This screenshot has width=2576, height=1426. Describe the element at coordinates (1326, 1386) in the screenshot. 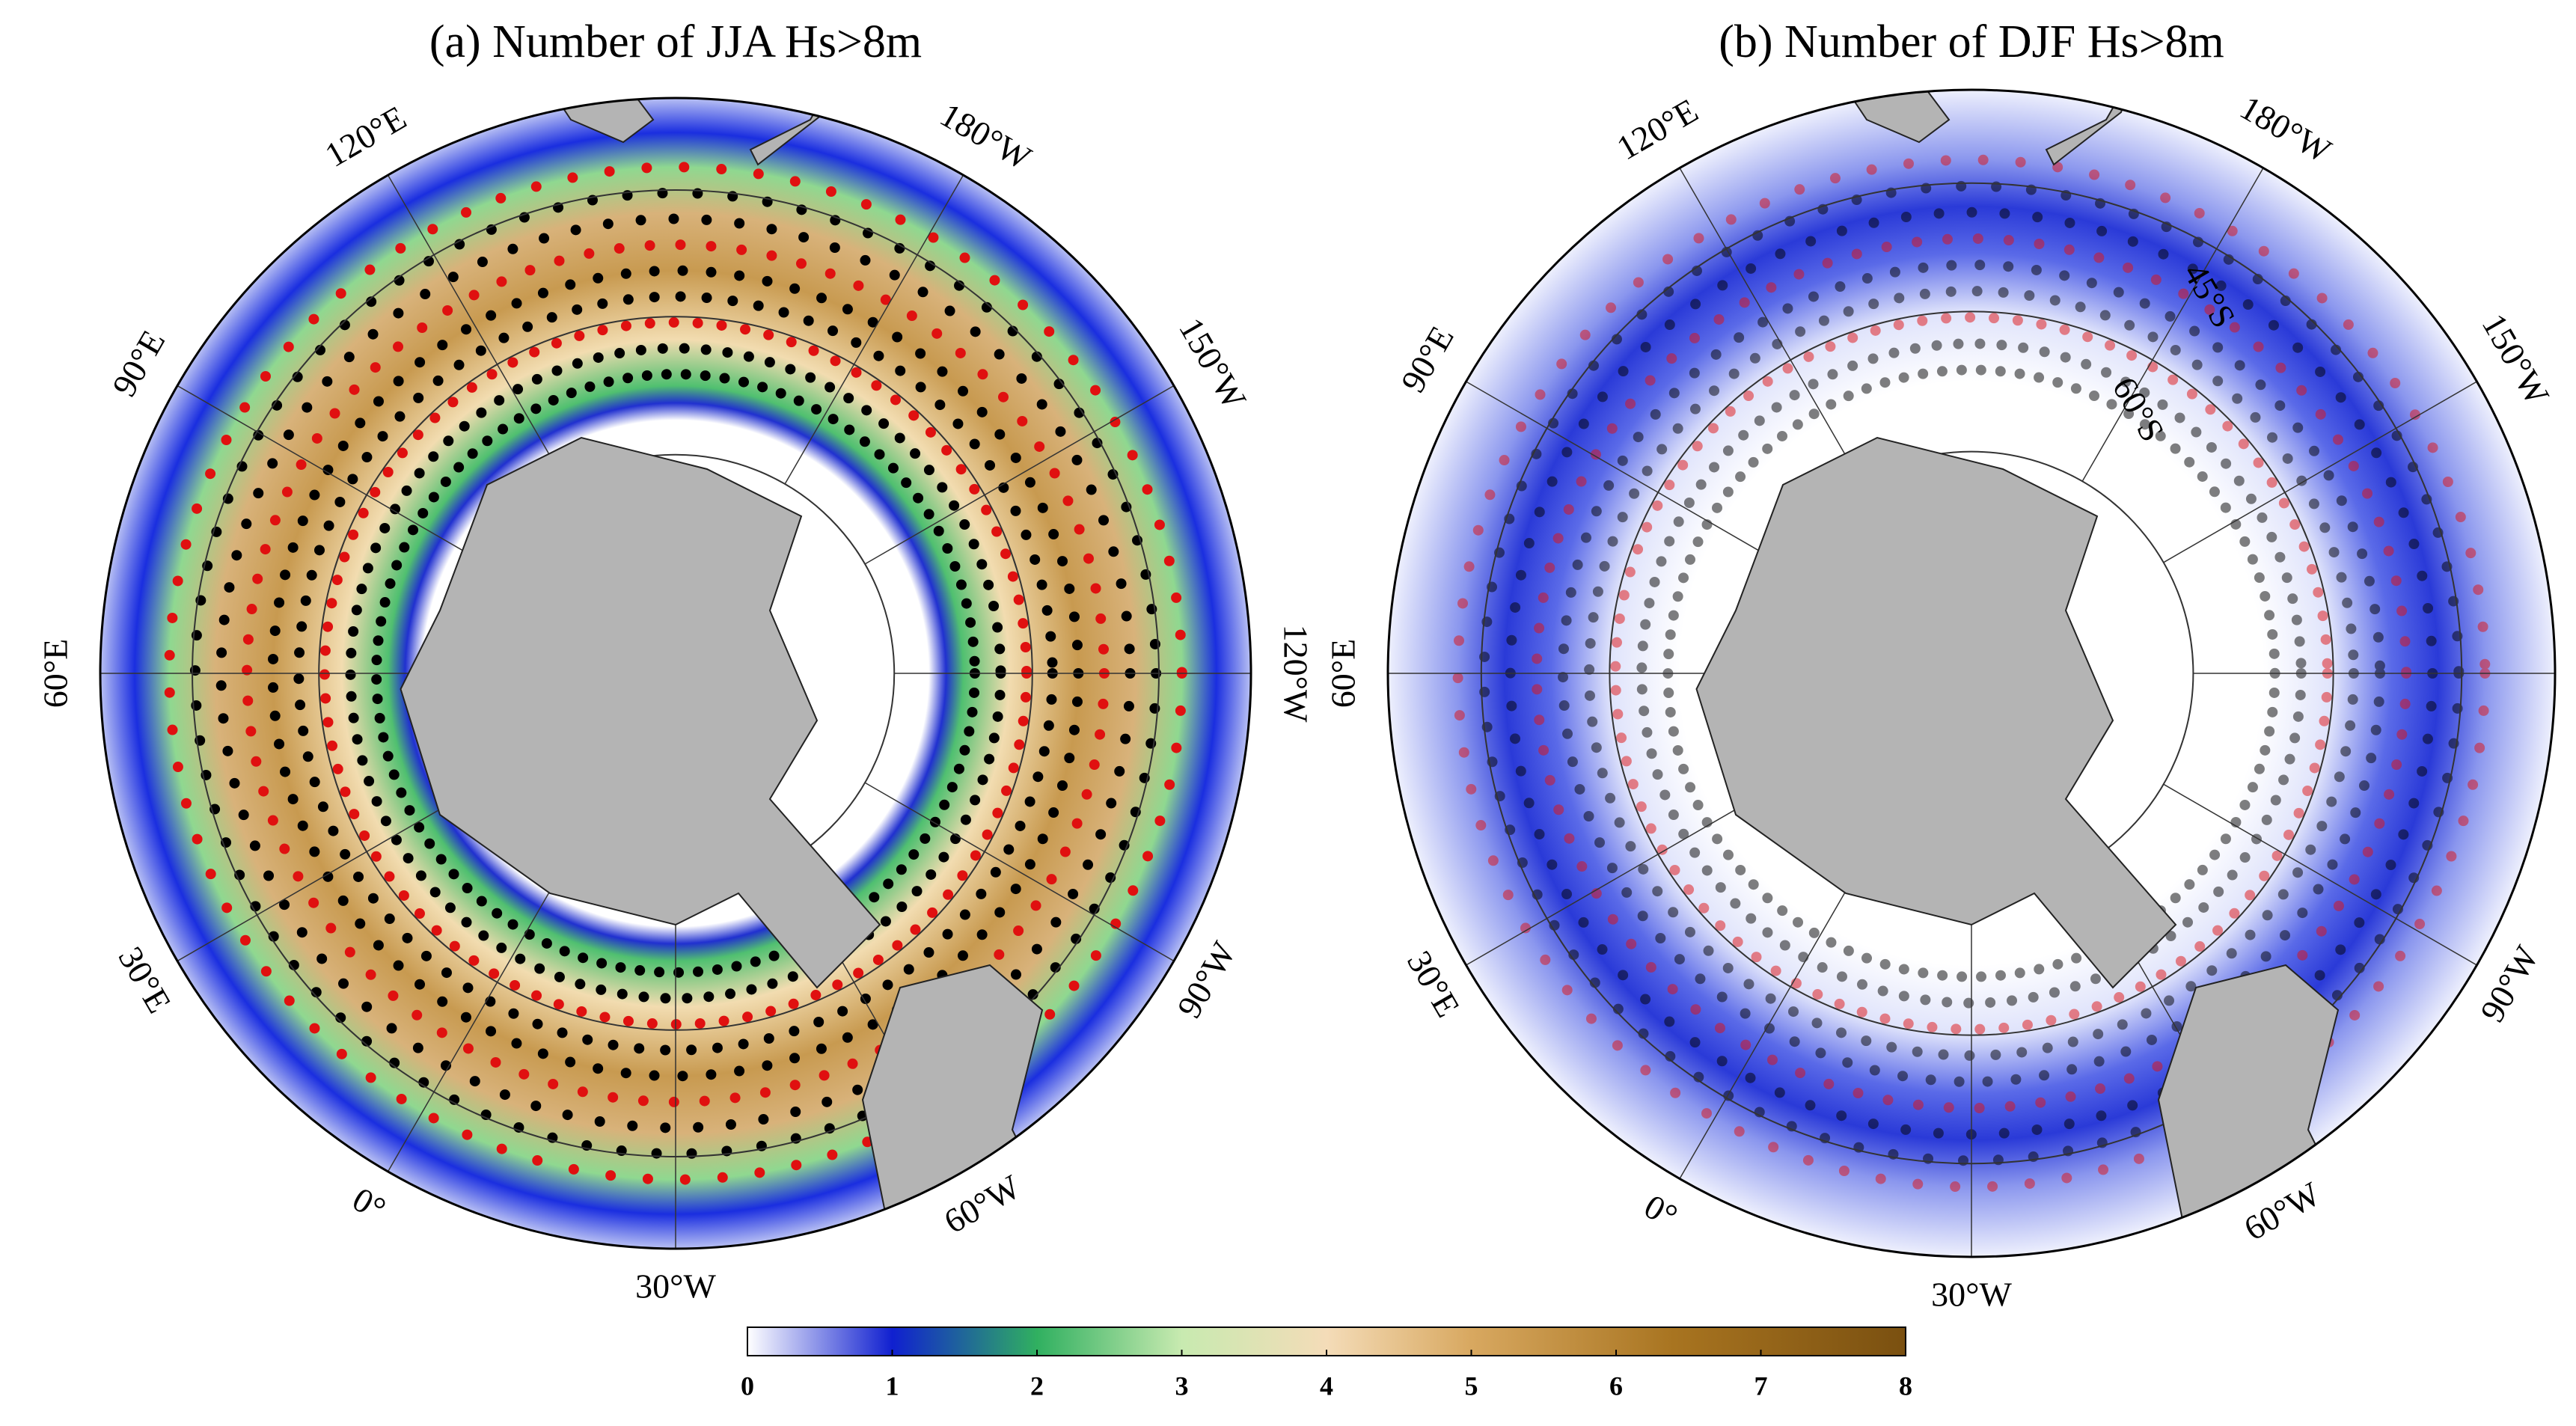

I see `colorbar-tick-label: 4` at that location.